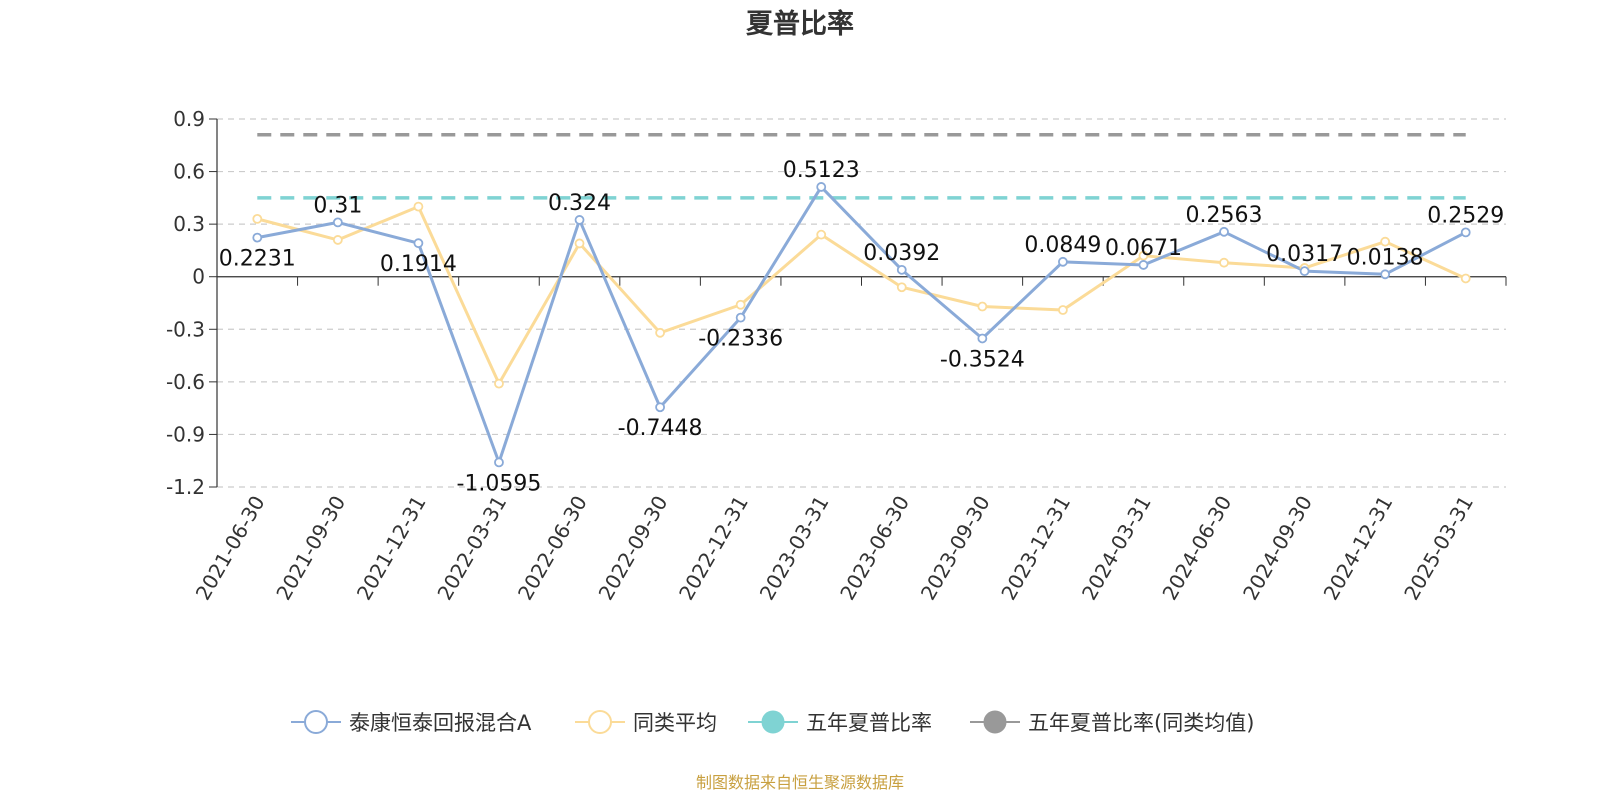 The width and height of the screenshot is (1600, 800). I want to click on x-tick-label: 2023-03-31, so click(794, 548).